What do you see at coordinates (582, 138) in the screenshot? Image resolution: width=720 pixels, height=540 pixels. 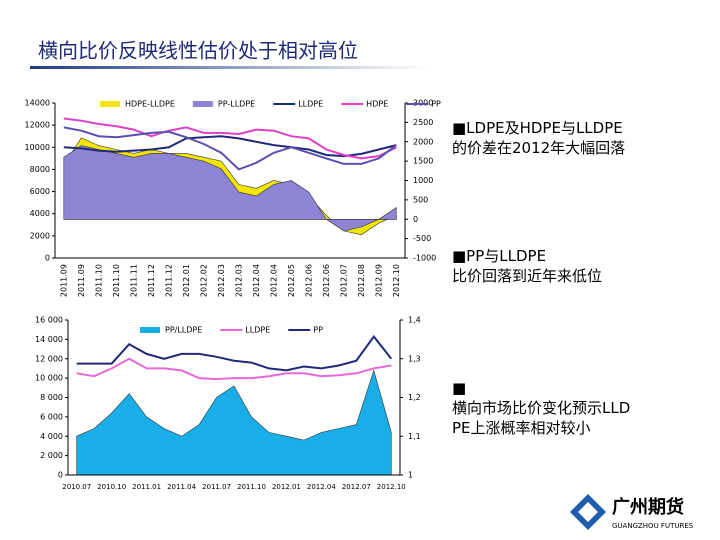 I see `note: ■LDPE及HDPE与LLDPE 的价差在2012年大幅回落` at bounding box center [582, 138].